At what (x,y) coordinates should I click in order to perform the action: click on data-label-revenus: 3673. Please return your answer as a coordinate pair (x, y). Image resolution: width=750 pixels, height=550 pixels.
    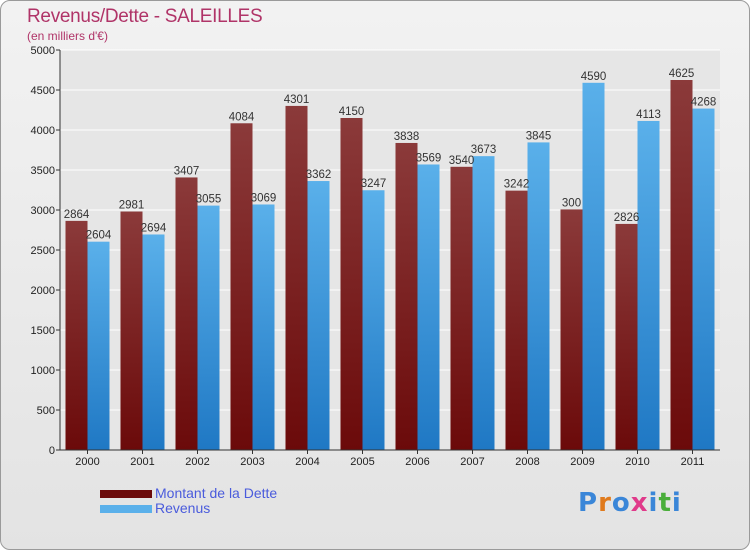
    Looking at the image, I should click on (484, 150).